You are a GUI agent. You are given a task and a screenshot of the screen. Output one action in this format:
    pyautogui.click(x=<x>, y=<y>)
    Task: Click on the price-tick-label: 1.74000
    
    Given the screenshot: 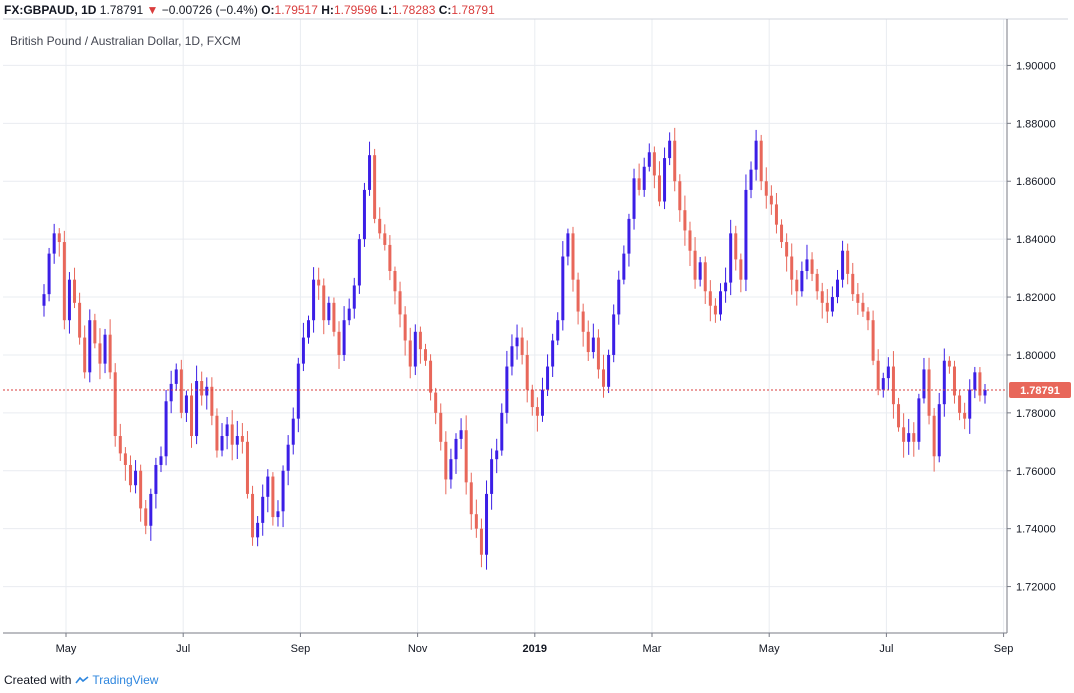 What is the action you would take?
    pyautogui.click(x=1036, y=530)
    